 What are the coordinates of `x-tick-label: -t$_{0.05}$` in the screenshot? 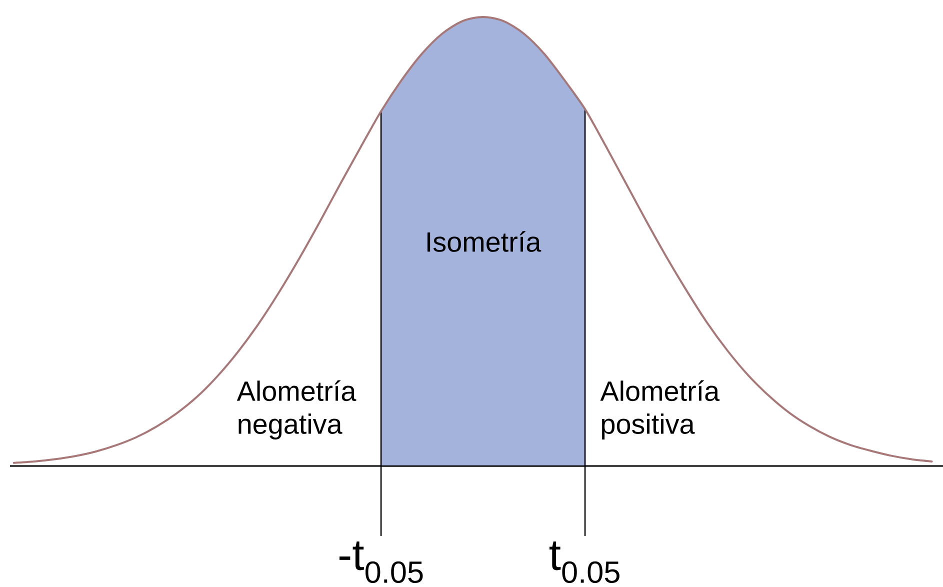 It's located at (381, 563).